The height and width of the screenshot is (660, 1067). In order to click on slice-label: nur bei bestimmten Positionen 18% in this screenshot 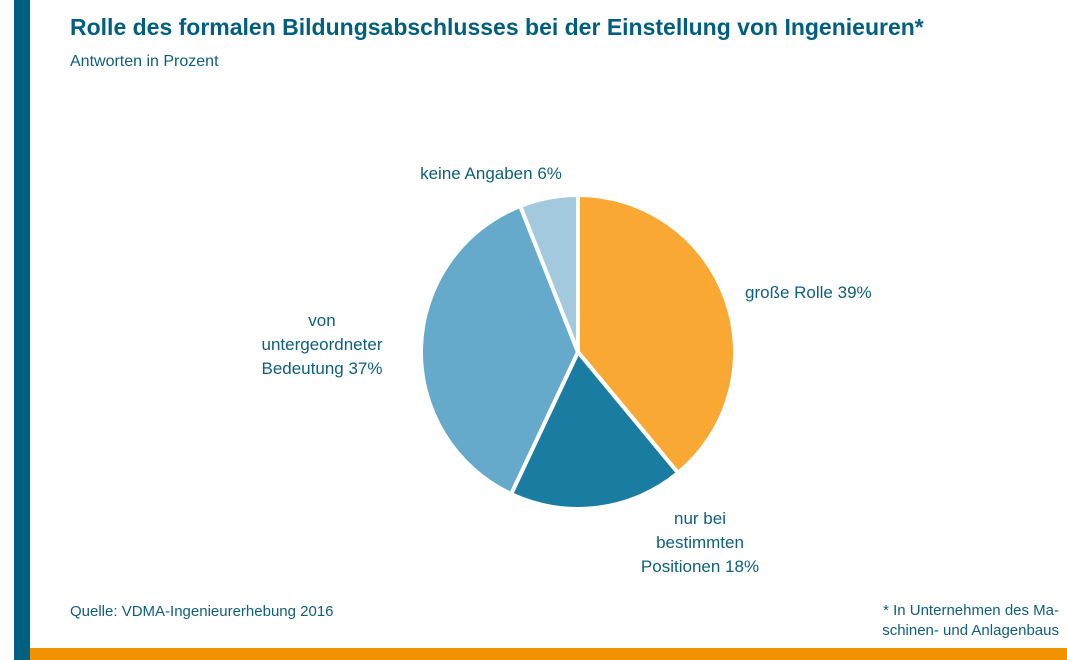, I will do `click(700, 543)`.